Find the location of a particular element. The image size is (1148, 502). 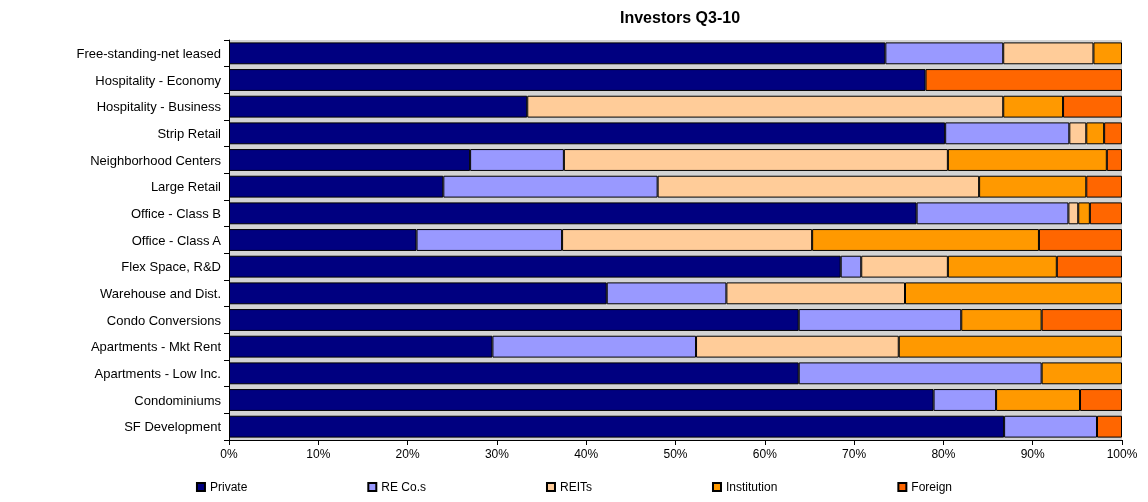

chart-title: Investors Q3-10 is located at coordinates (680, 17).